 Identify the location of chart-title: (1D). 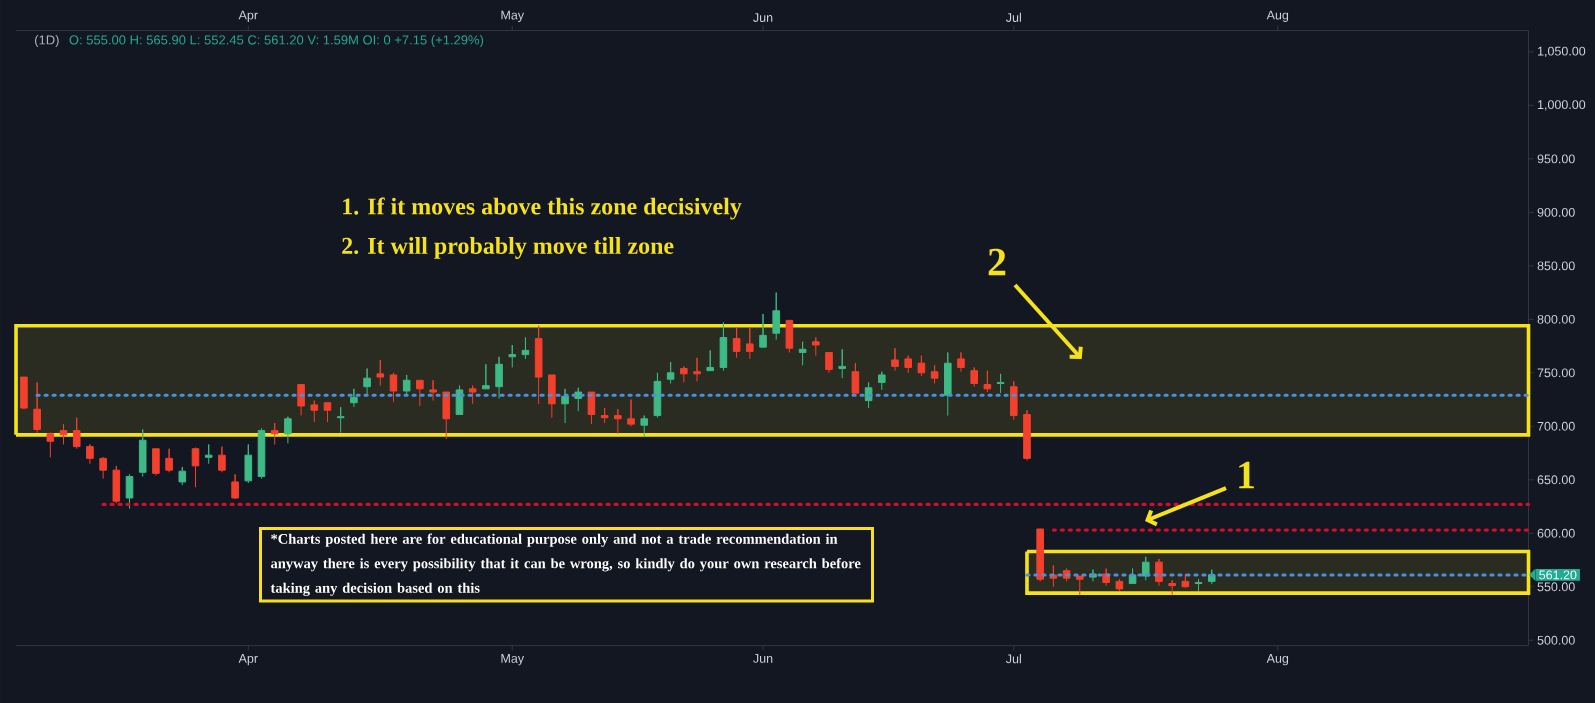
(47, 41).